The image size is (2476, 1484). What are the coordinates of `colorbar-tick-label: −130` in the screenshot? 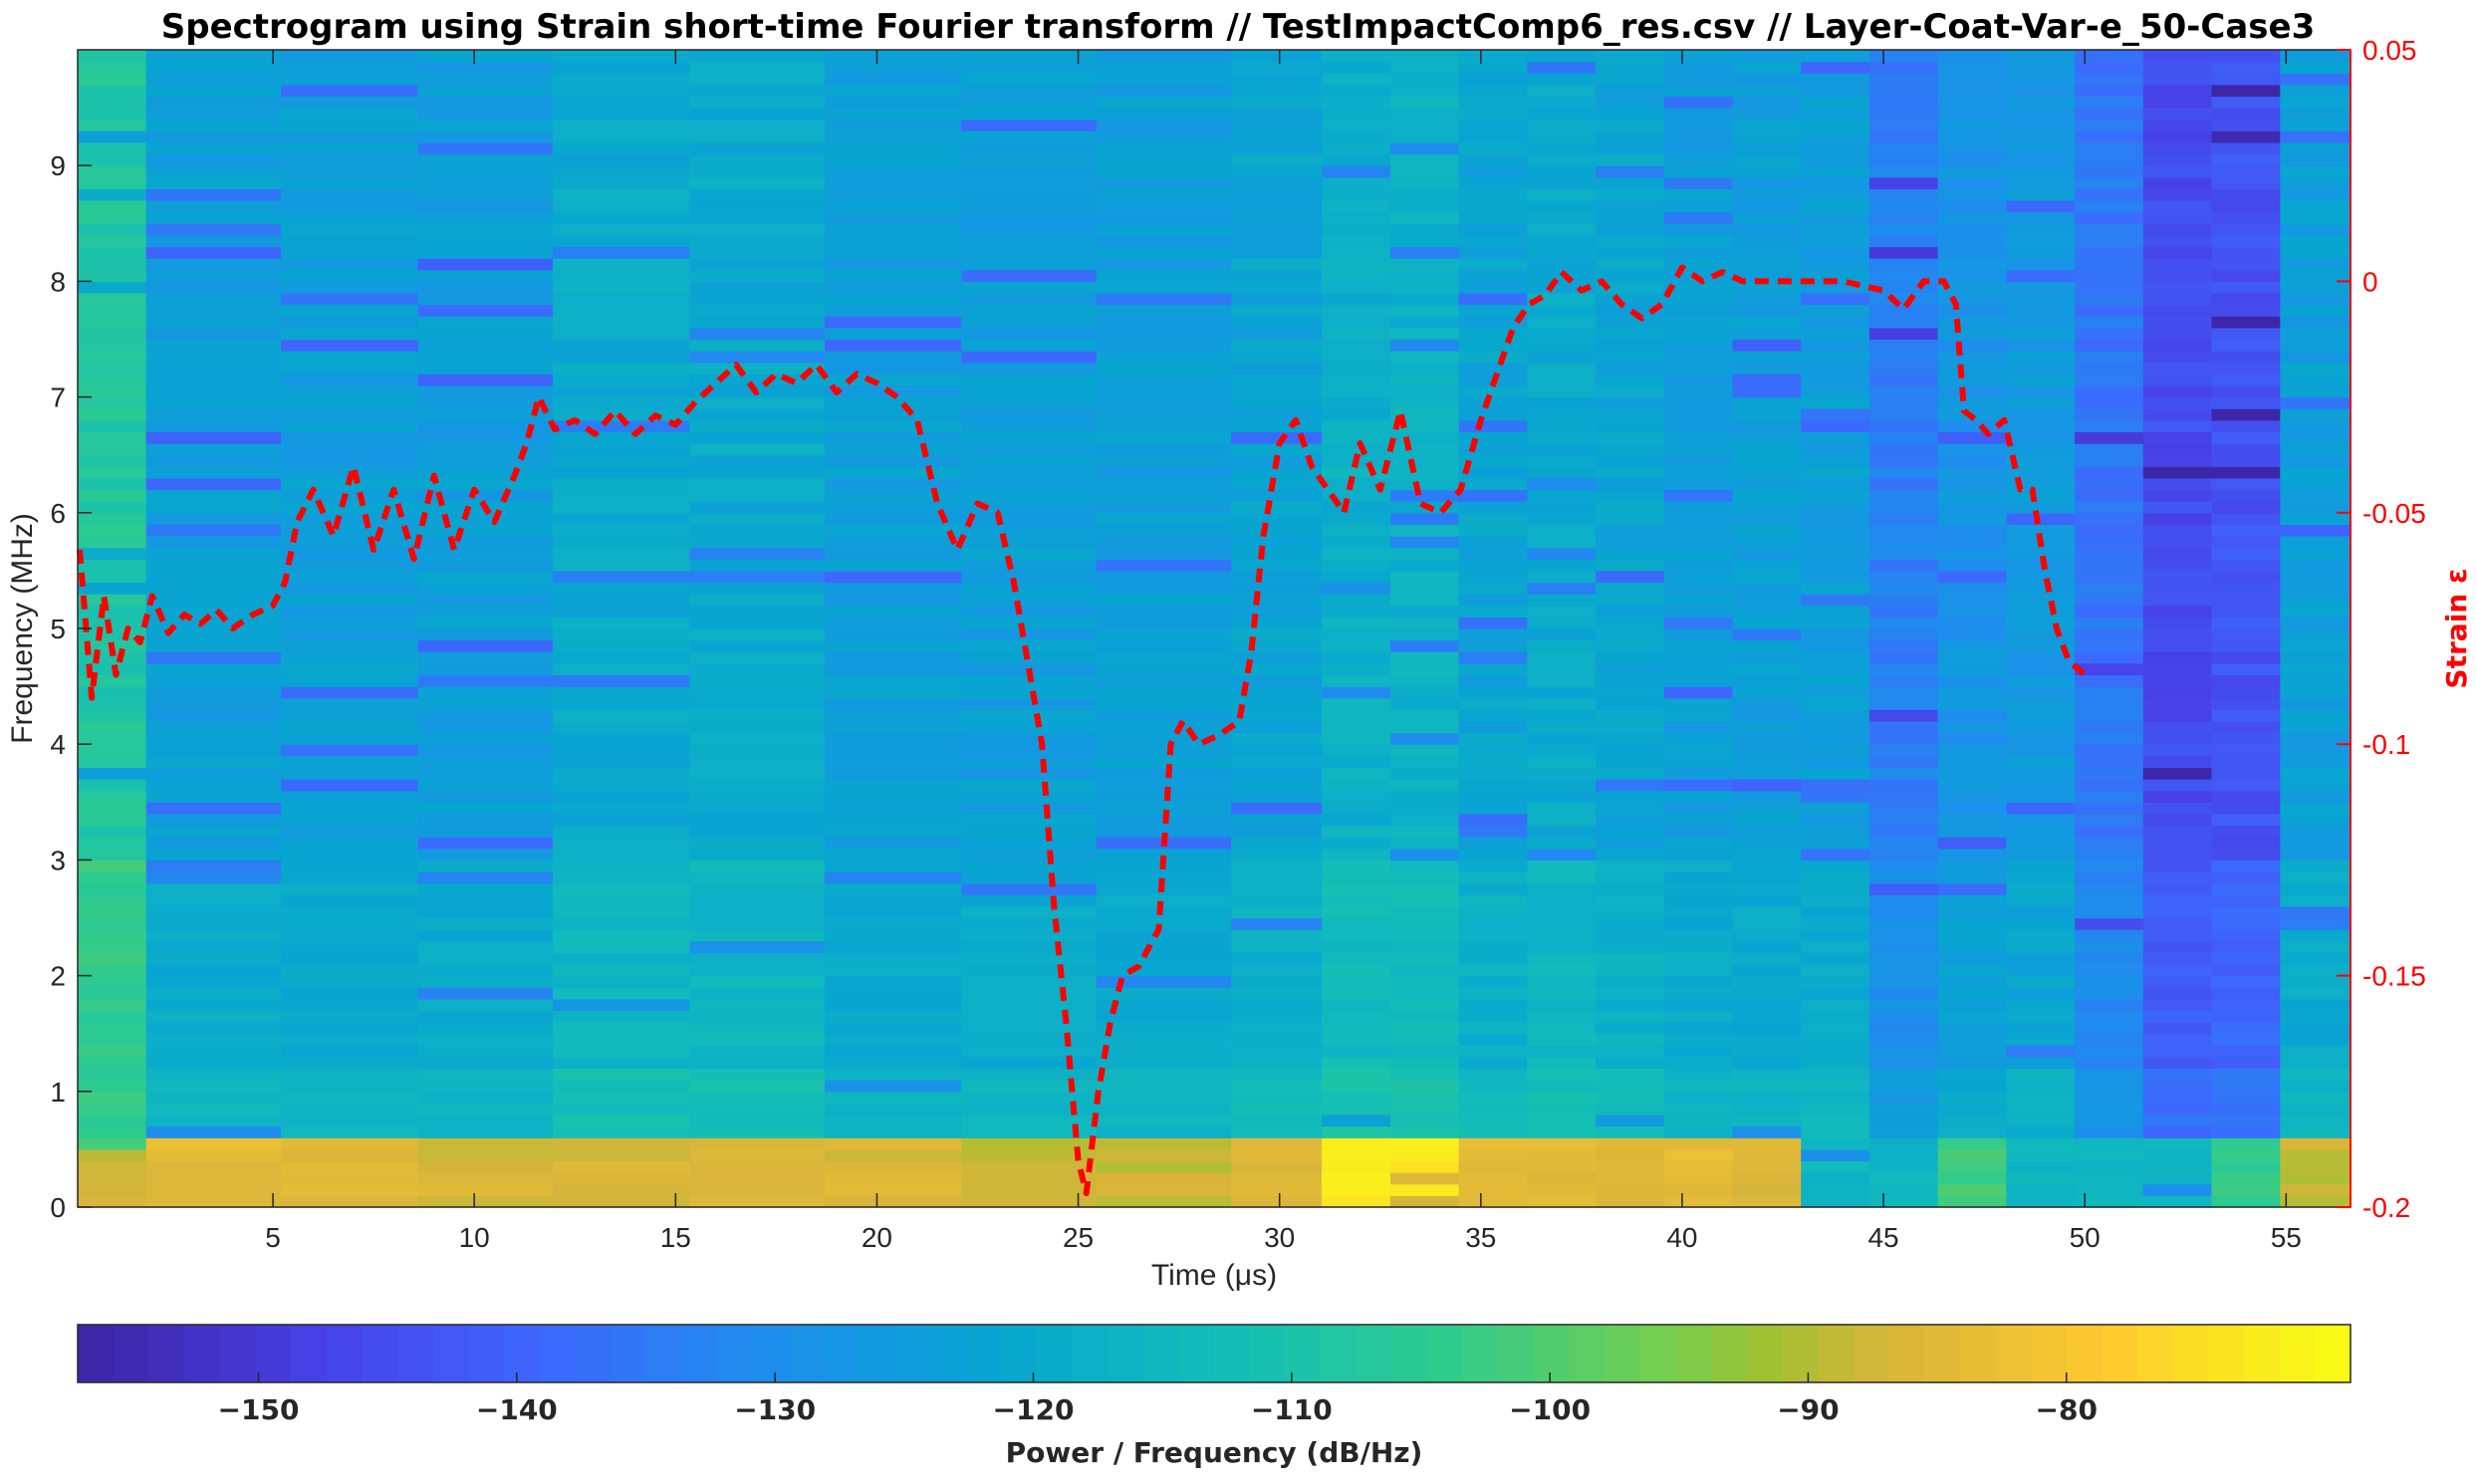 It's located at (775, 1409).